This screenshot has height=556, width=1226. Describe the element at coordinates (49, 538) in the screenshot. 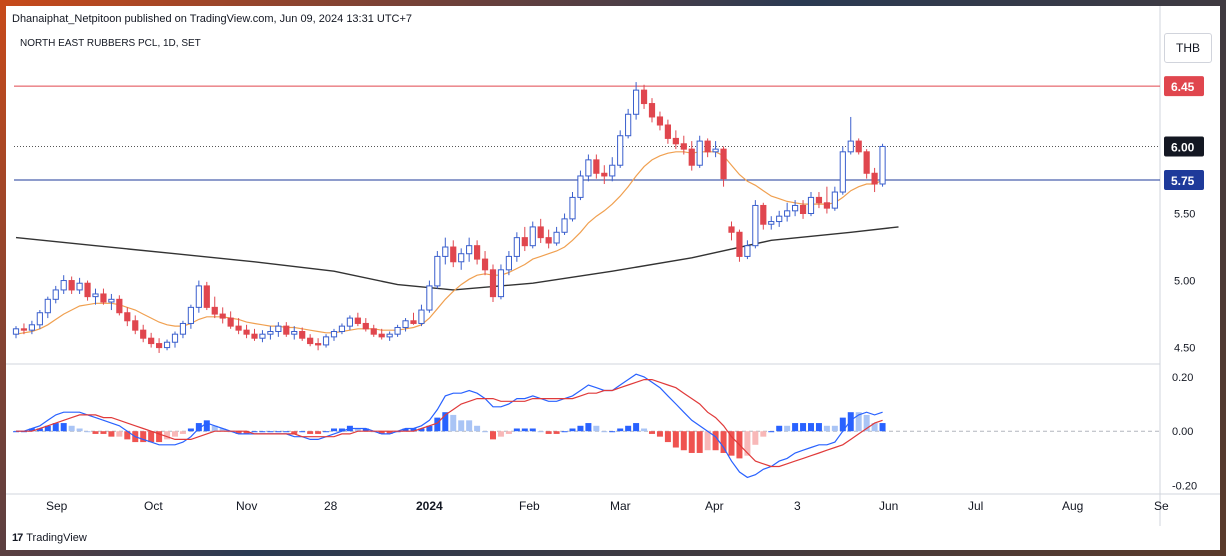

I see `tradingview-footer: 17 TradingView` at that location.